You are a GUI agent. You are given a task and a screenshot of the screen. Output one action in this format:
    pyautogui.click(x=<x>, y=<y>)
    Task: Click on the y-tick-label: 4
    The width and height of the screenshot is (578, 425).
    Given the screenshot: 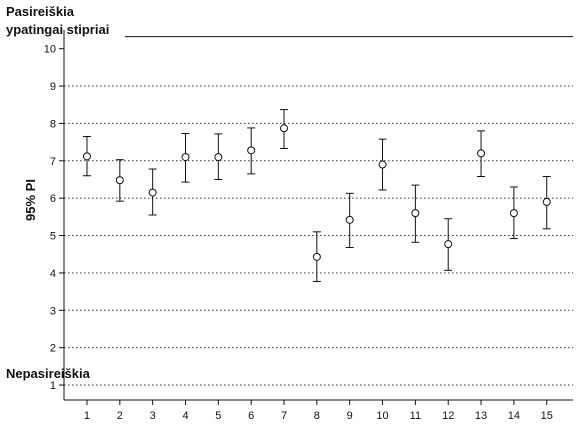 What is the action you would take?
    pyautogui.click(x=53, y=274)
    